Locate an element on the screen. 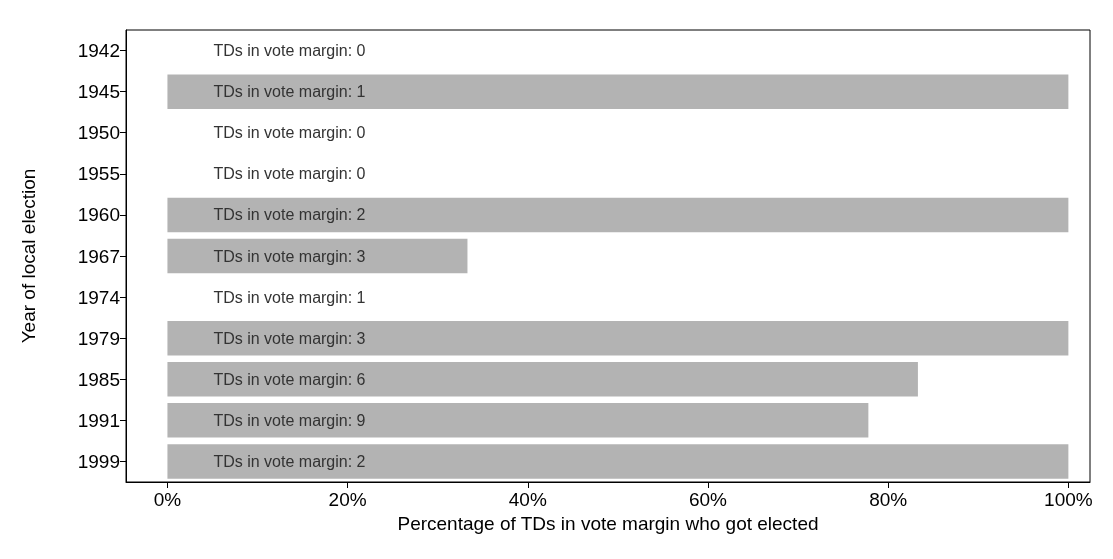 This screenshot has width=1113, height=559. x-tick-label: 100% is located at coordinates (1068, 499).